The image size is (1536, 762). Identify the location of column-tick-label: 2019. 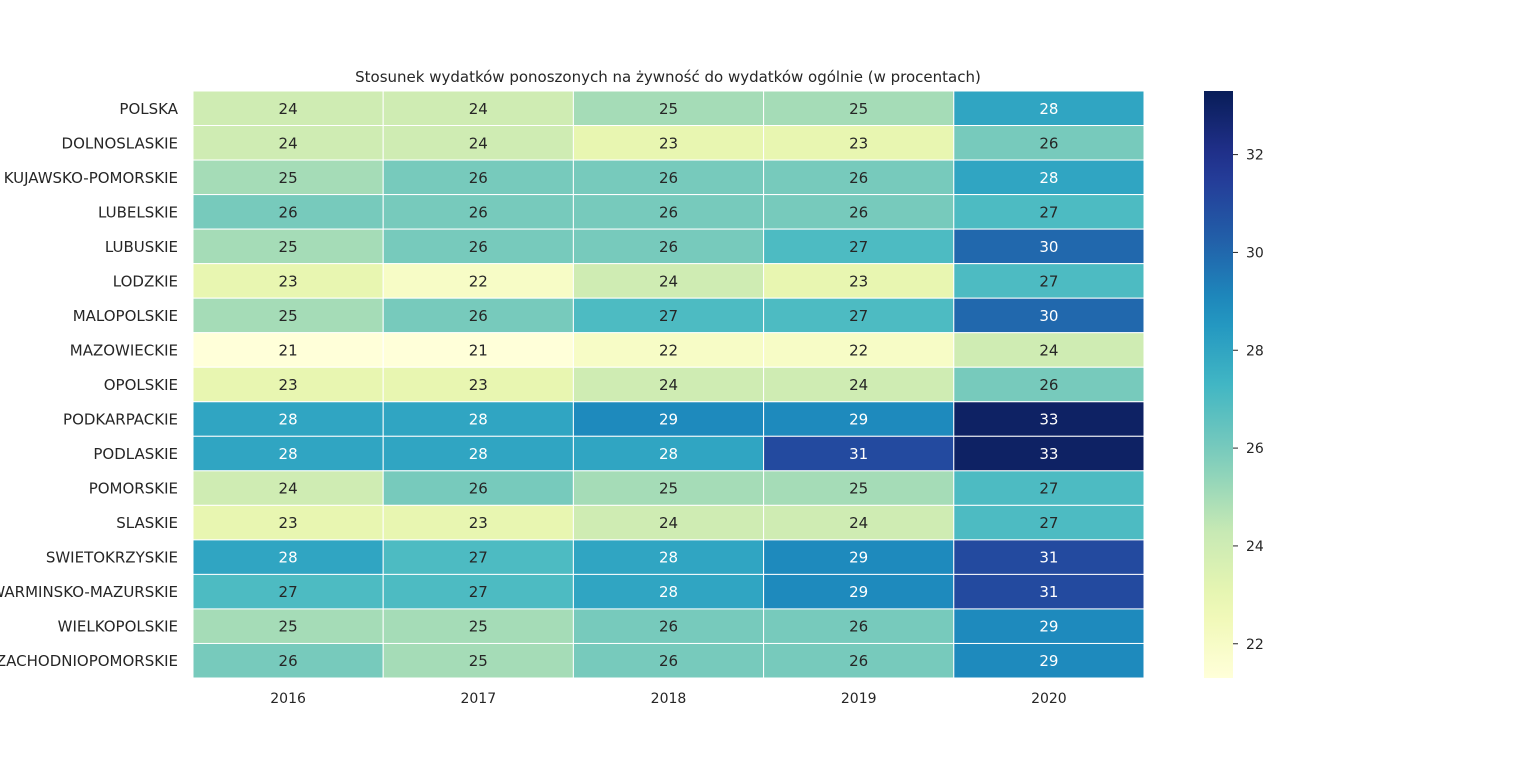
(859, 699).